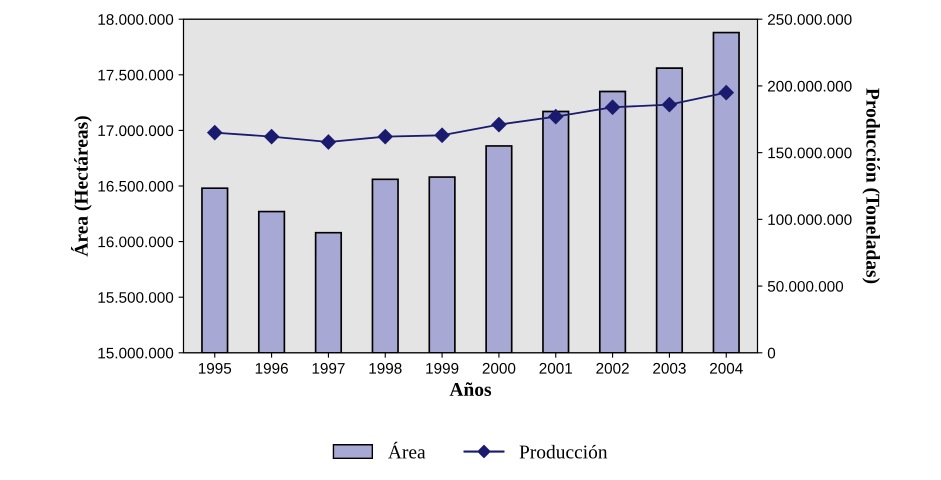  What do you see at coordinates (407, 450) in the screenshot?
I see `legend-label: Área` at bounding box center [407, 450].